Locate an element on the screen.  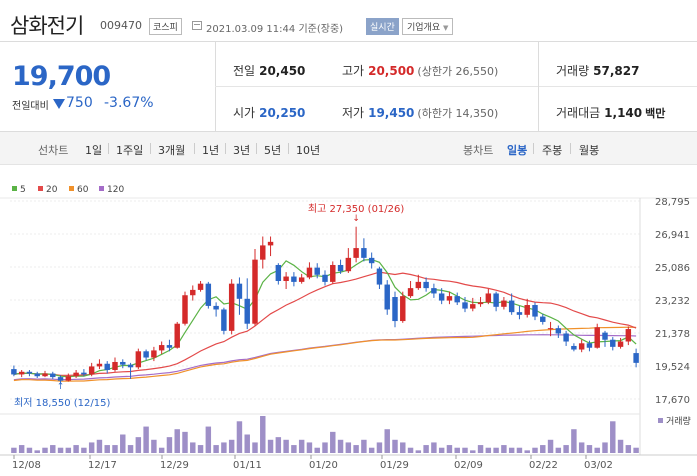
period-10y: 10년 is located at coordinates (308, 150).